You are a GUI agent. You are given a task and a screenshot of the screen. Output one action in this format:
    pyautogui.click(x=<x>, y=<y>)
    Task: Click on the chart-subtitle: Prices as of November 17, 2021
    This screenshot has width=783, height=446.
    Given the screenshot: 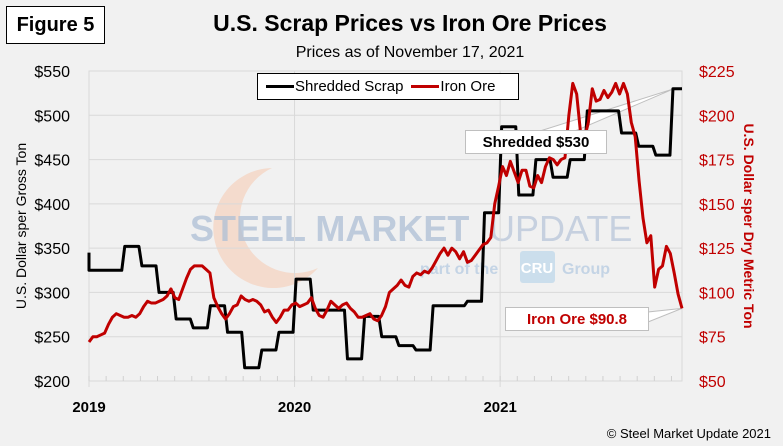 What is the action you would take?
    pyautogui.click(x=410, y=52)
    